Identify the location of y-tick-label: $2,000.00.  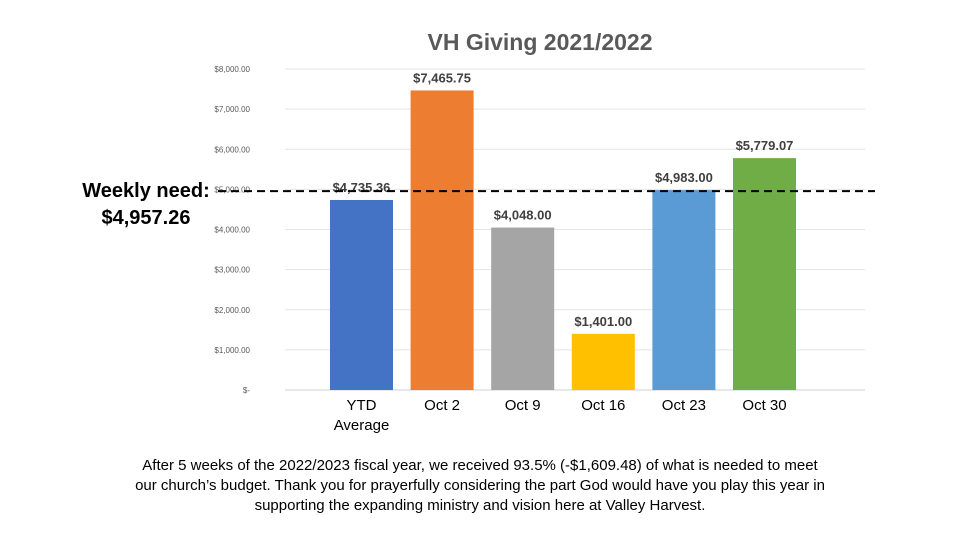
(232, 310).